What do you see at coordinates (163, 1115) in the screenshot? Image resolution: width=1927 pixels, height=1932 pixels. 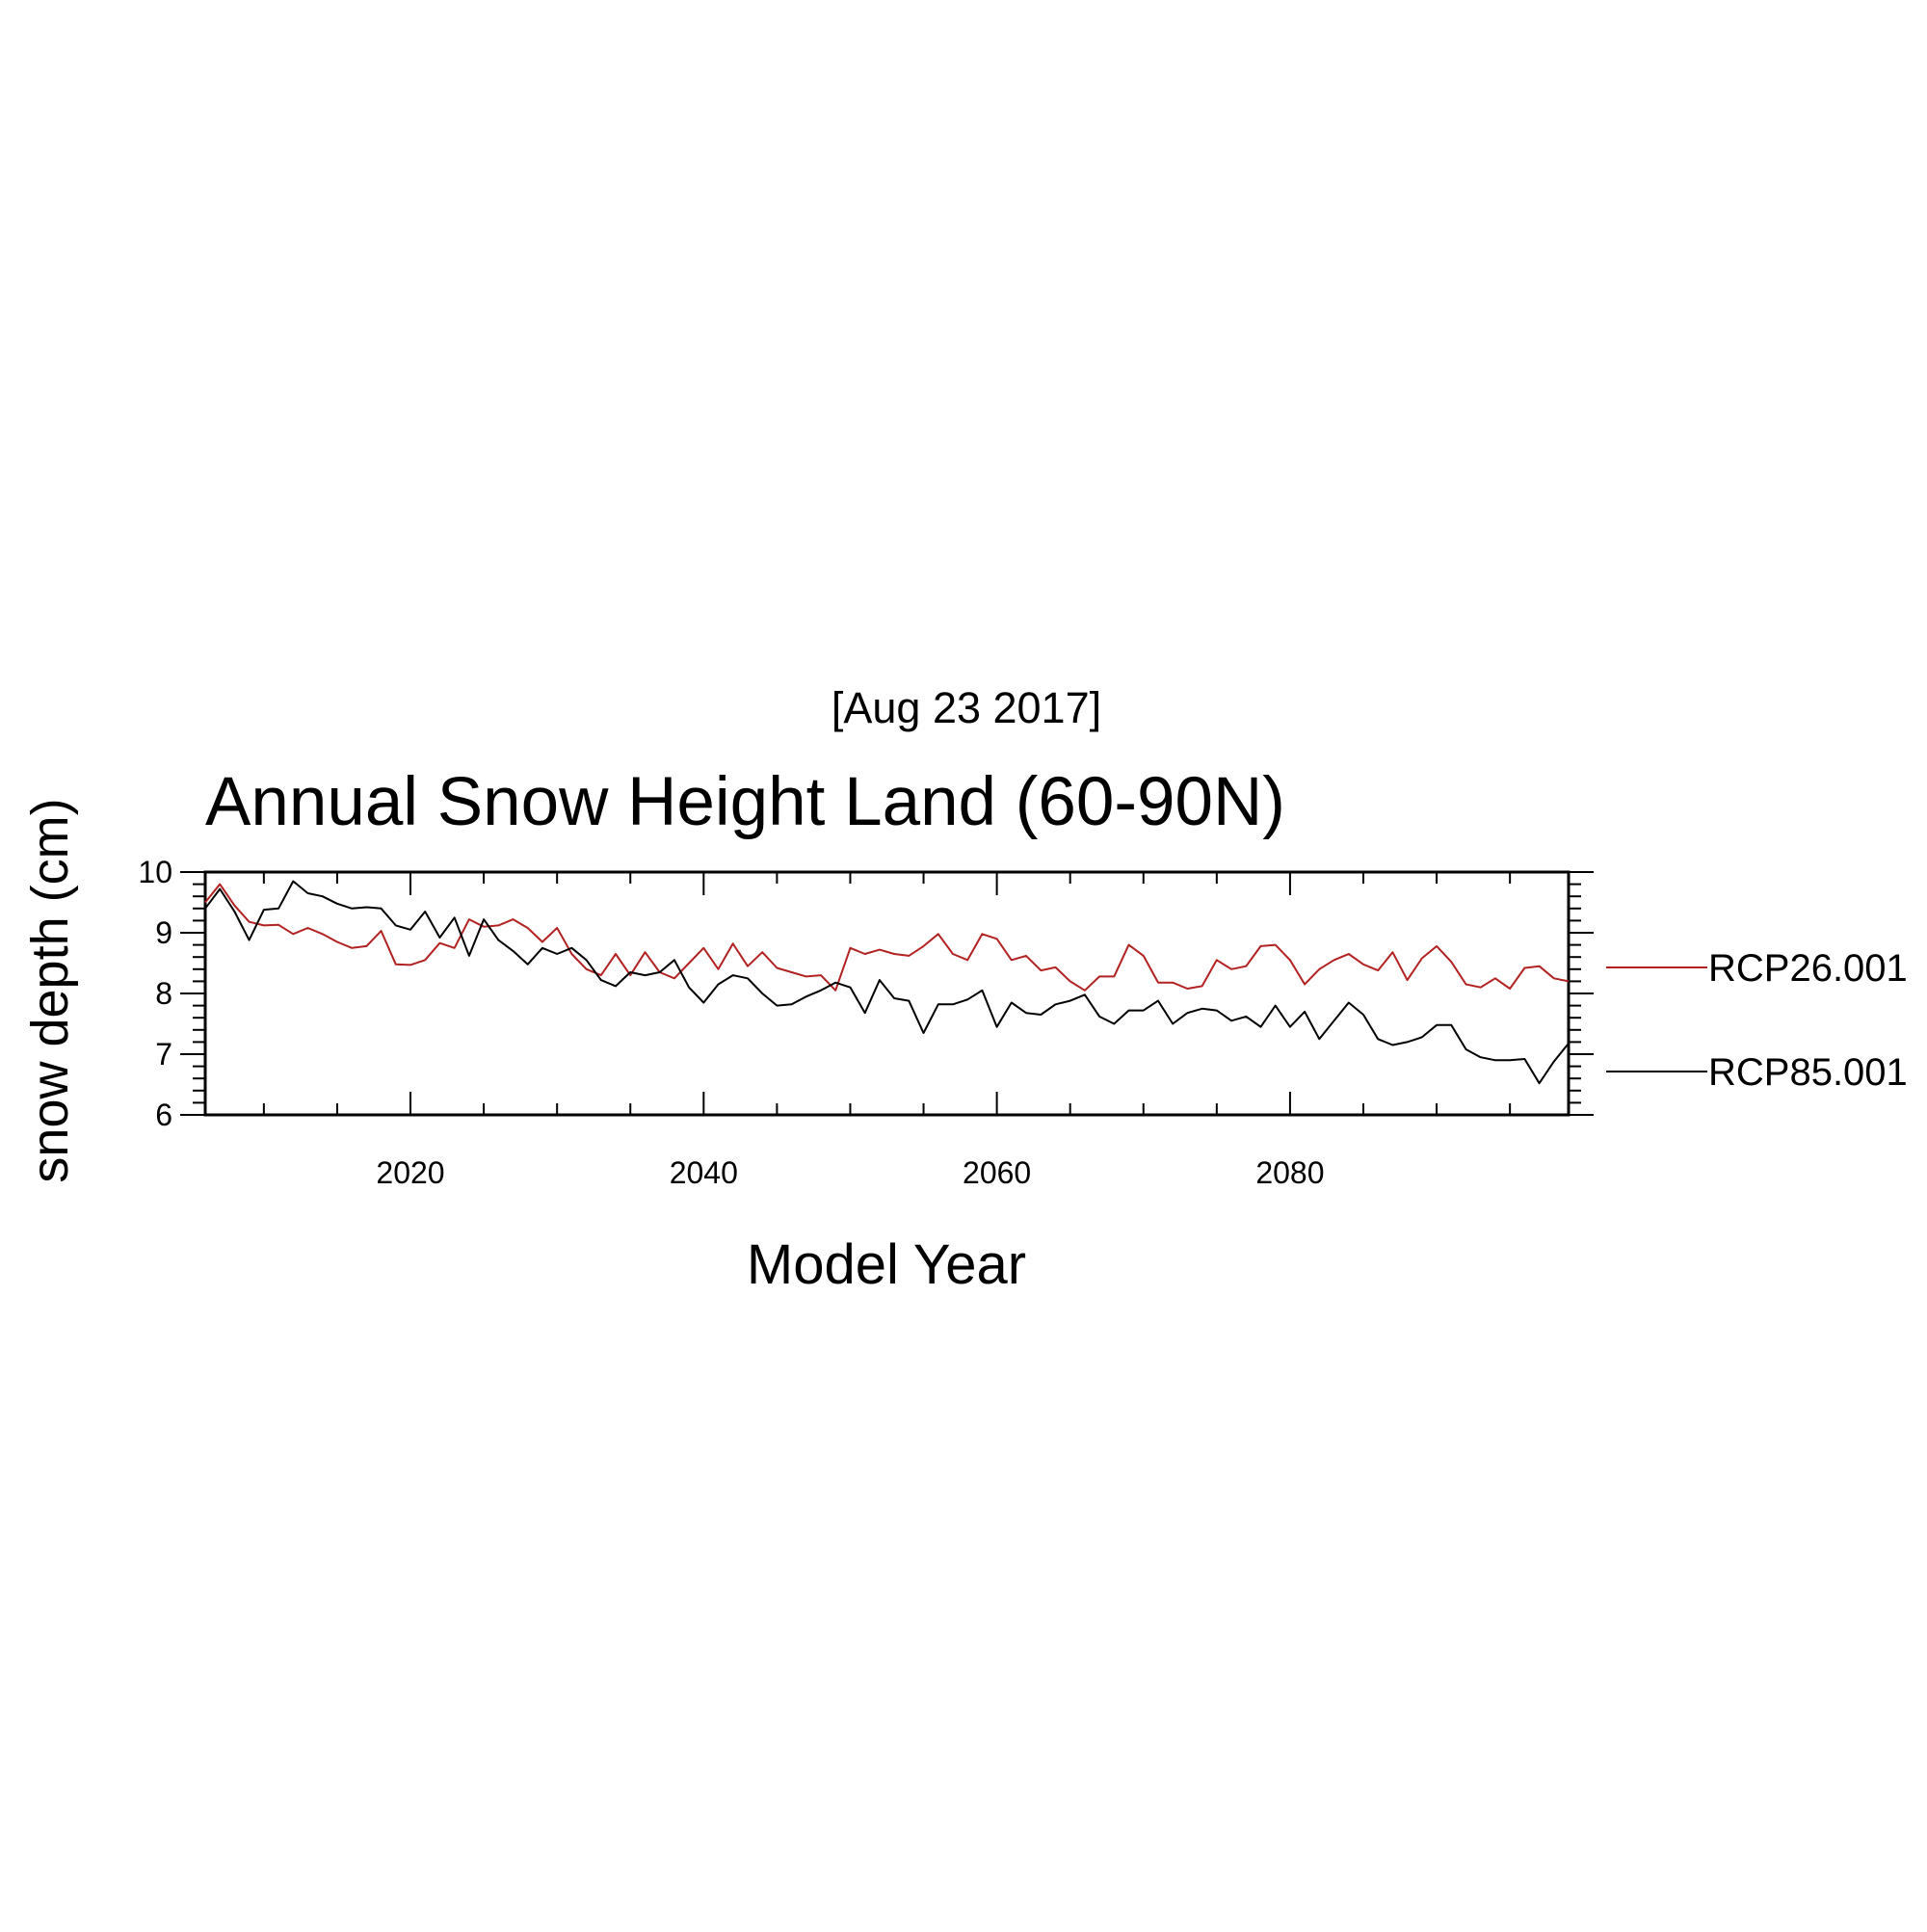 I see `y-tick-label: 6` at bounding box center [163, 1115].